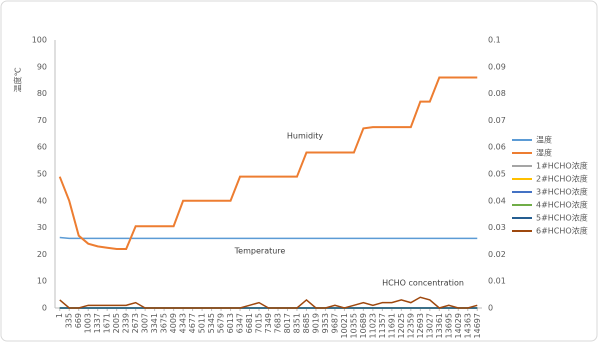 Image resolution: width=600 pixels, height=345 pixels. What do you see at coordinates (116, 323) in the screenshot?
I see `x-tick-label: 2005` at bounding box center [116, 323].